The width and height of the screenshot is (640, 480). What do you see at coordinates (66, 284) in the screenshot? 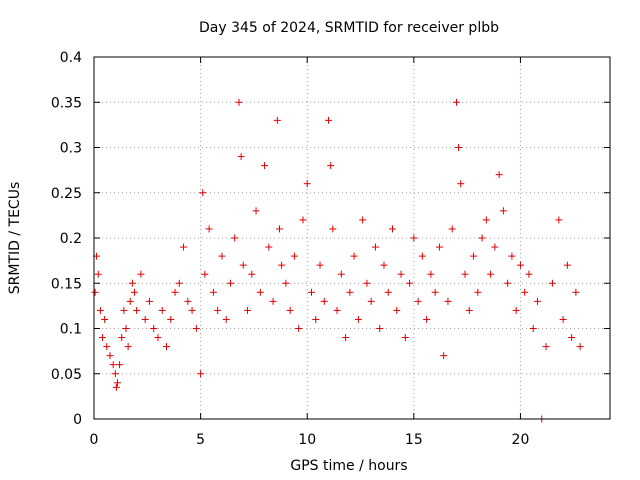
I see `y-tick-label: 0.15` at bounding box center [66, 284].